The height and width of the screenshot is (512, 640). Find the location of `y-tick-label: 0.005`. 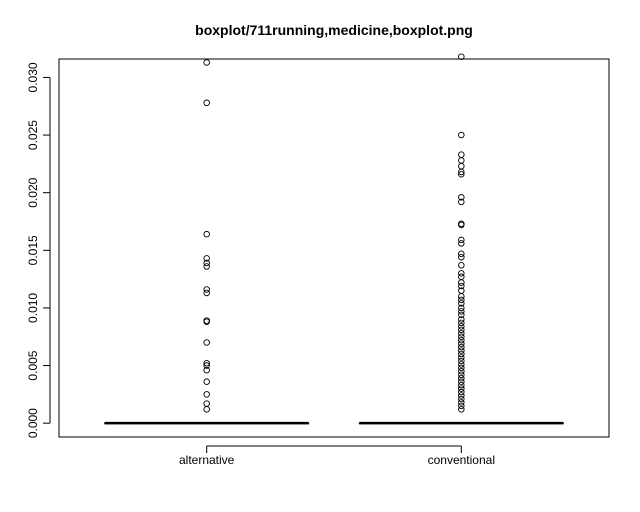

y-tick-label: 0.005 is located at coordinates (33, 365).